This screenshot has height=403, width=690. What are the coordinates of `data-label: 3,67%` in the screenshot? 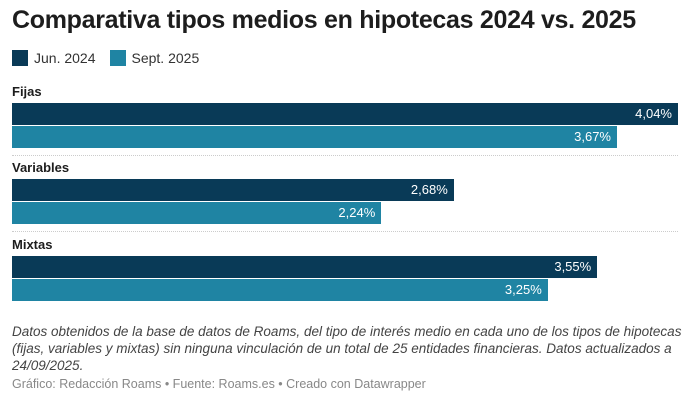 It's located at (592, 136).